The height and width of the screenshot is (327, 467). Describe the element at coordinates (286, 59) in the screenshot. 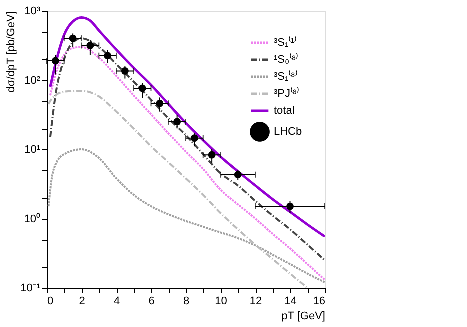

I see `legend-label: ¹S₀⁽⁸⁾` at that location.